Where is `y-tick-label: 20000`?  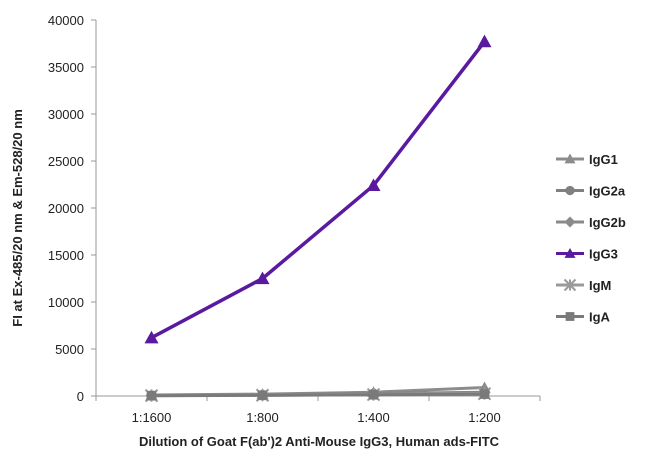
y-tick-label: 20000 is located at coordinates (66, 208).